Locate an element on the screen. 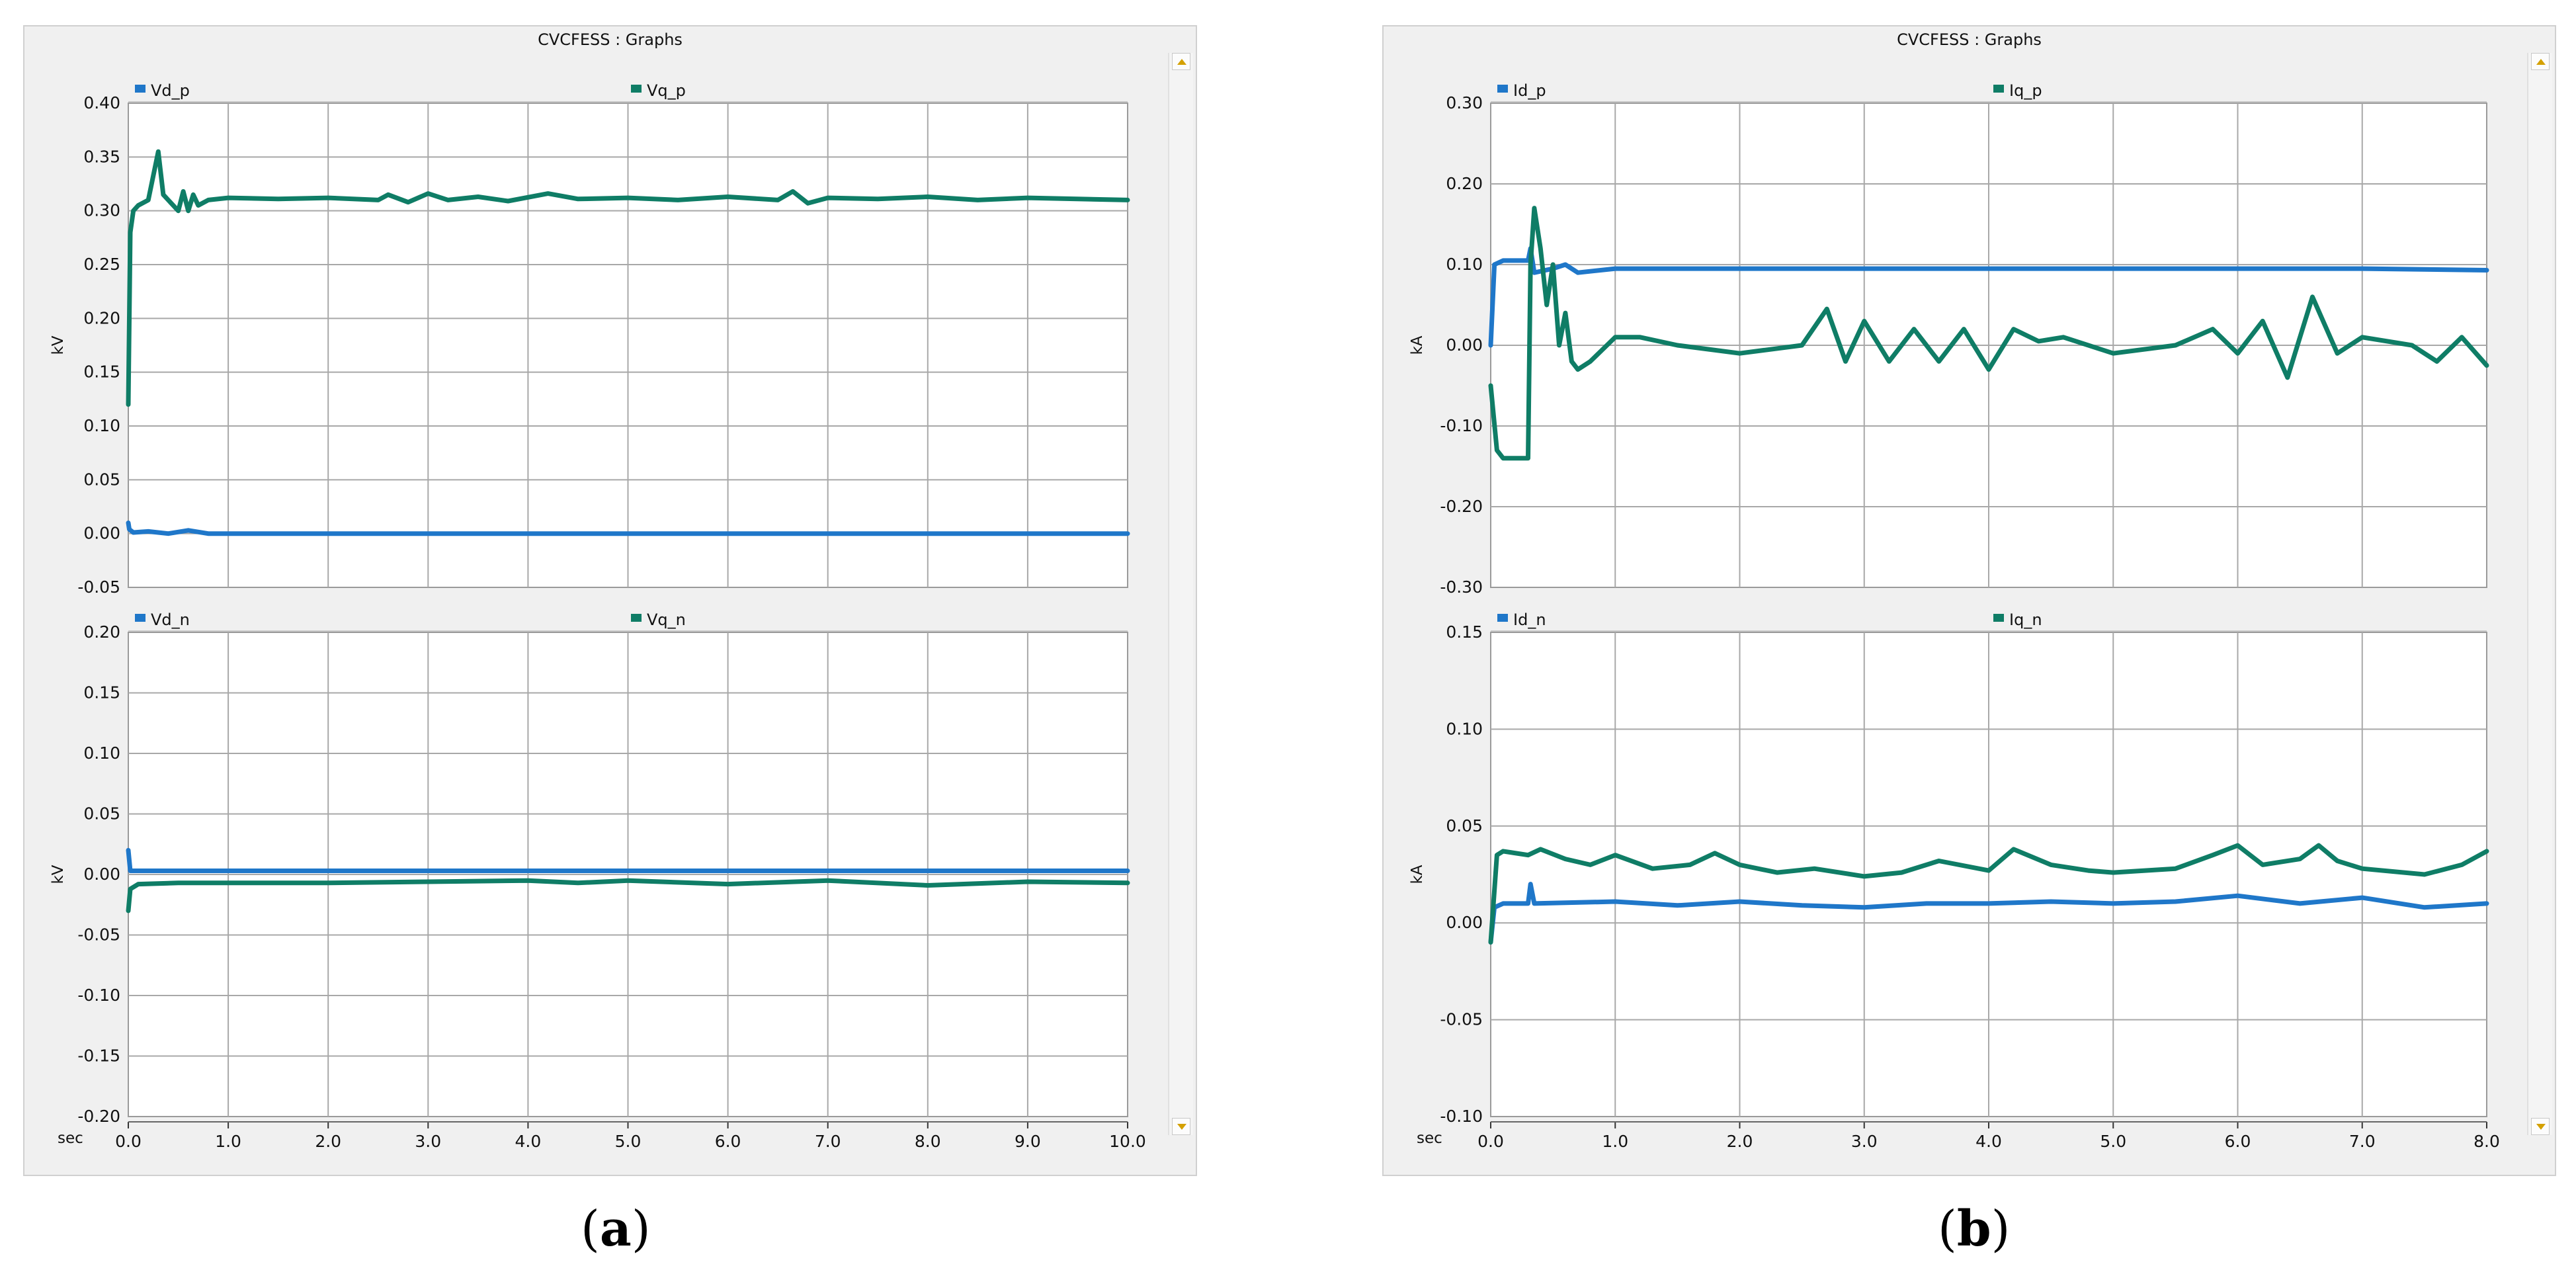  legend-label: Vq_n is located at coordinates (666, 620).